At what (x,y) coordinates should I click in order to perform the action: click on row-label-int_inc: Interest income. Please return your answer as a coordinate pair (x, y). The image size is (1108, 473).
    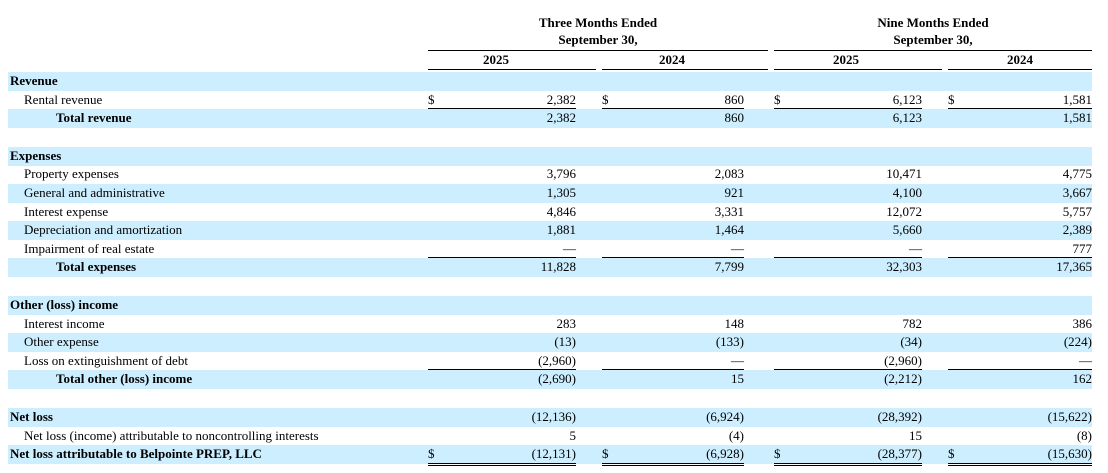
    Looking at the image, I should click on (64, 323).